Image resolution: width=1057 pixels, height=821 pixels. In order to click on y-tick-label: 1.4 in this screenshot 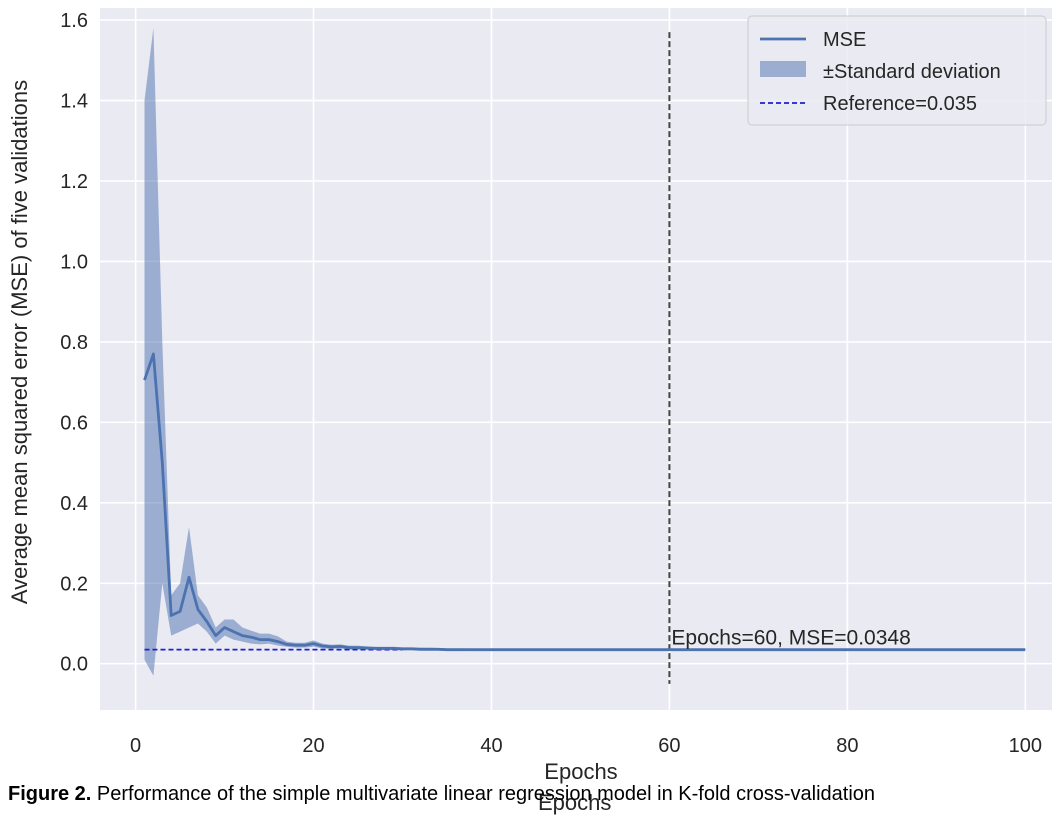, I will do `click(74, 102)`.